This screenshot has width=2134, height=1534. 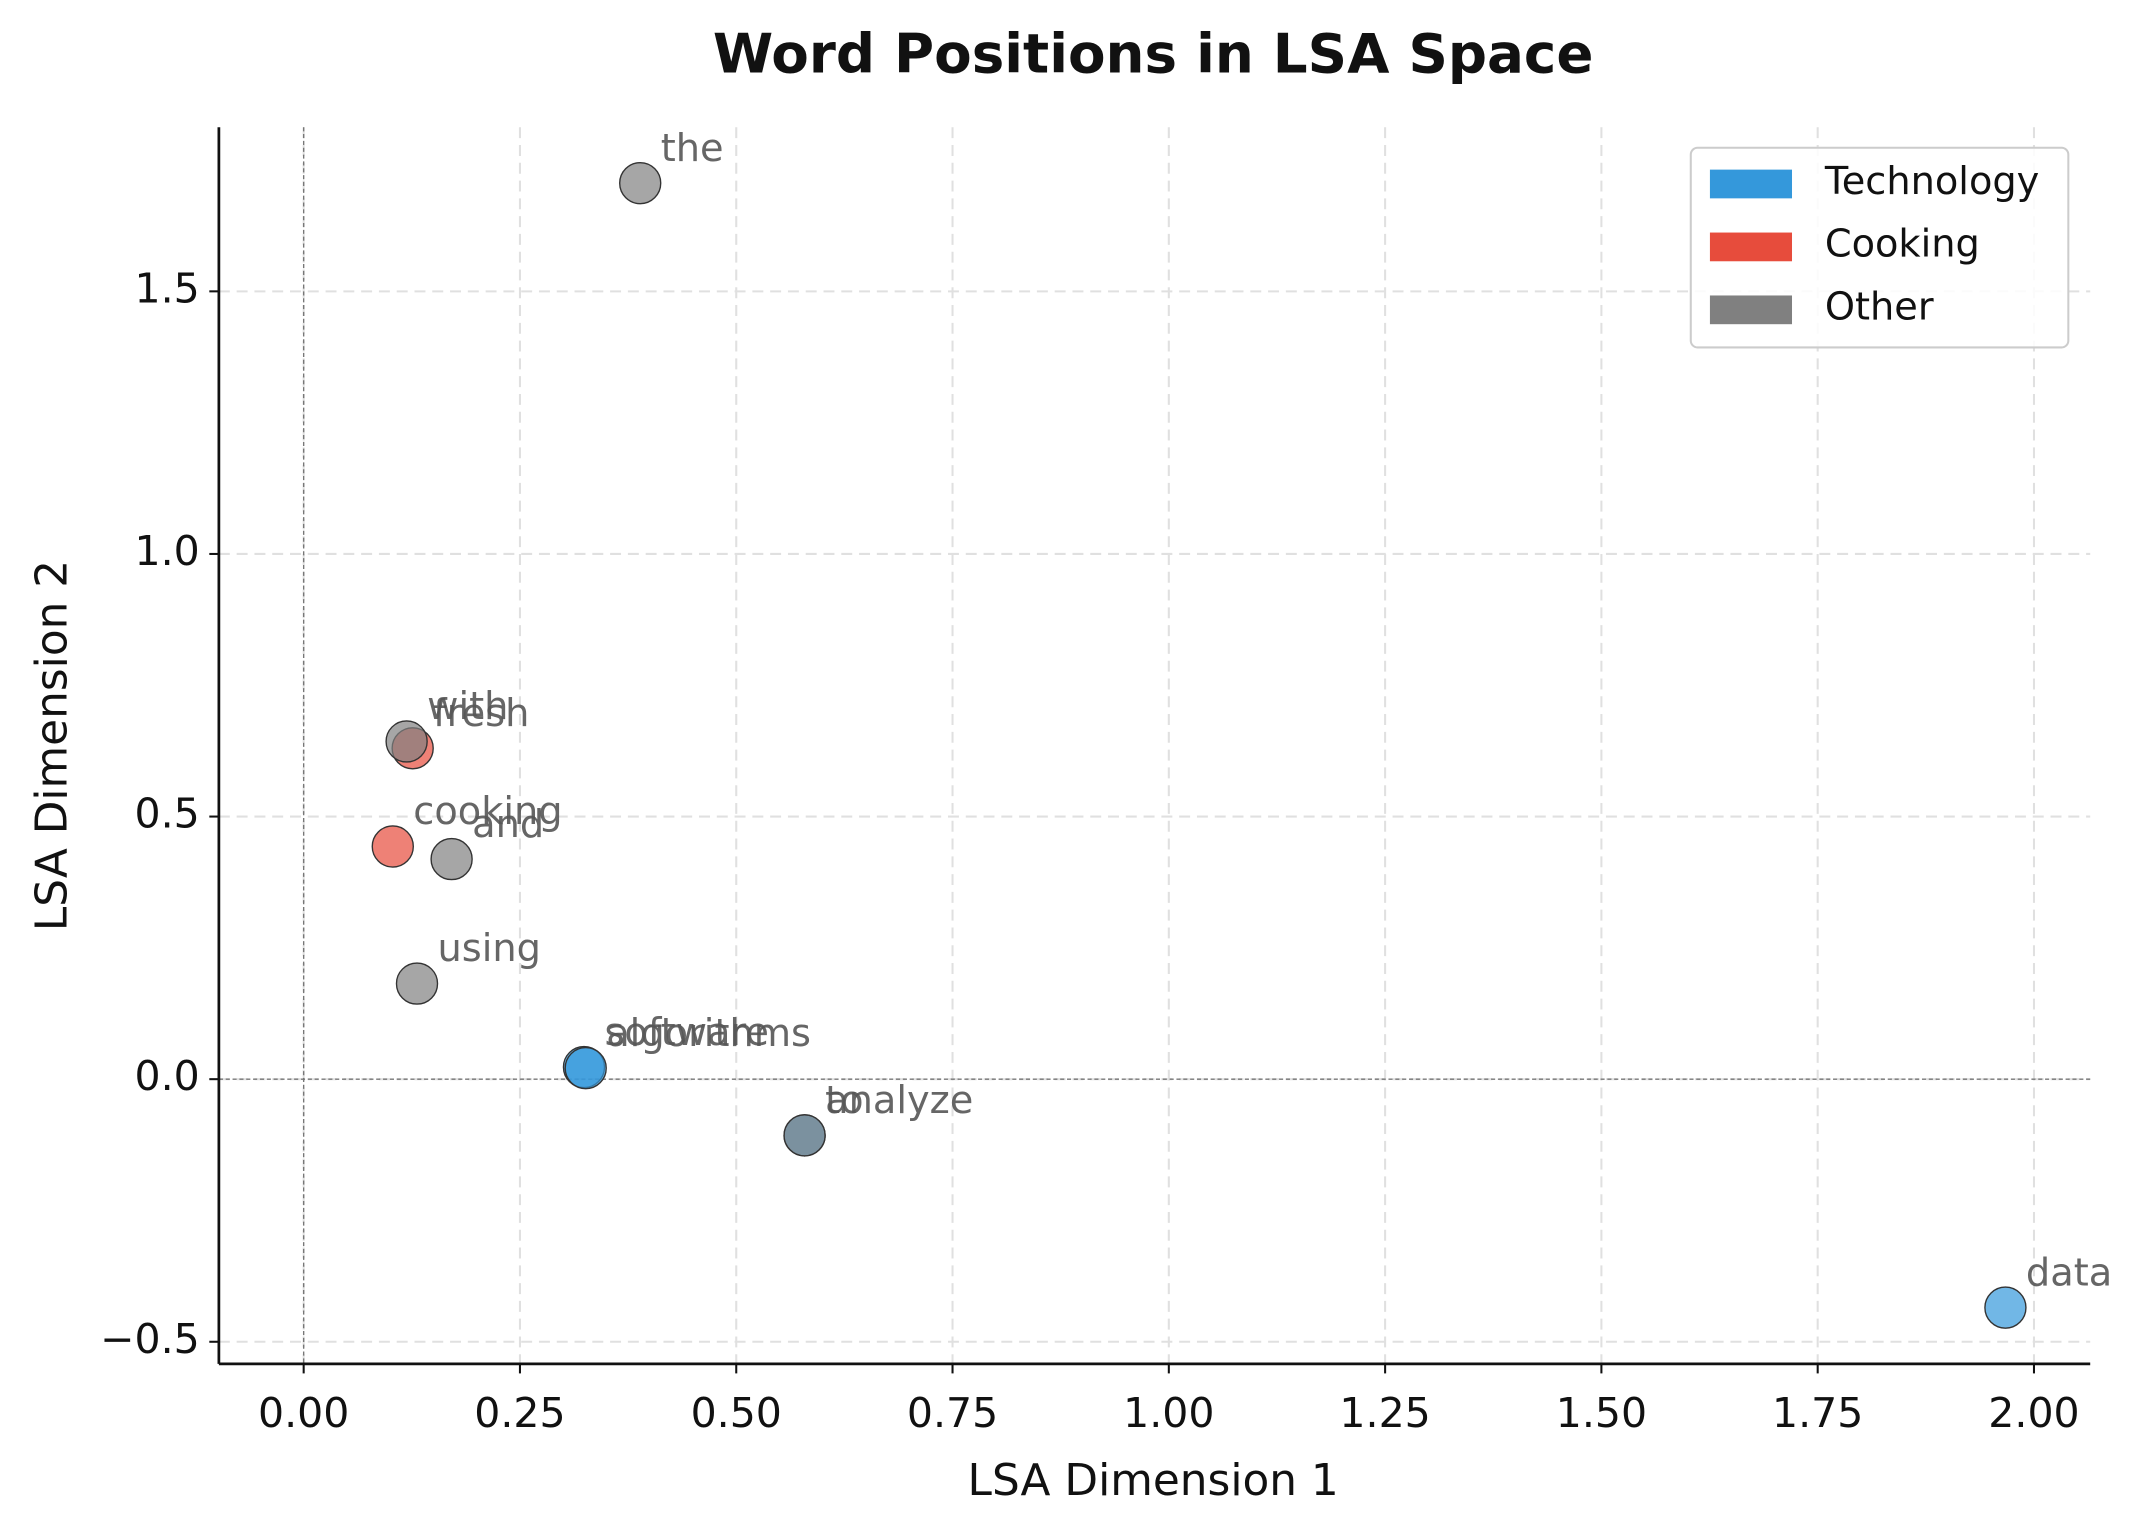 What do you see at coordinates (692, 148) in the screenshot?
I see `point-label: the` at bounding box center [692, 148].